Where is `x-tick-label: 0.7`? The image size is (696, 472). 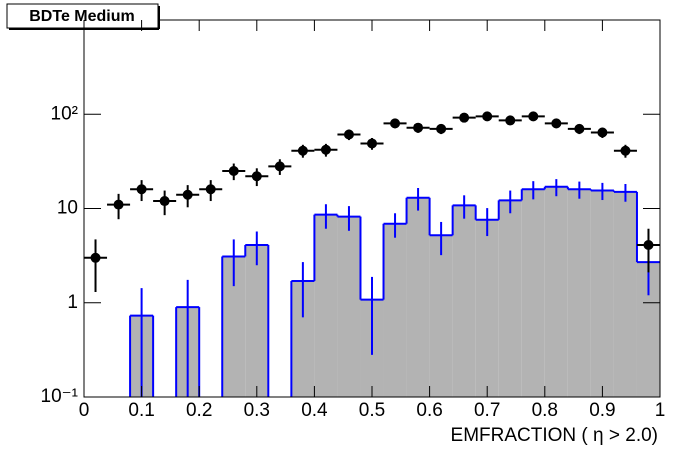 x-tick-label: 0.7 is located at coordinates (487, 410).